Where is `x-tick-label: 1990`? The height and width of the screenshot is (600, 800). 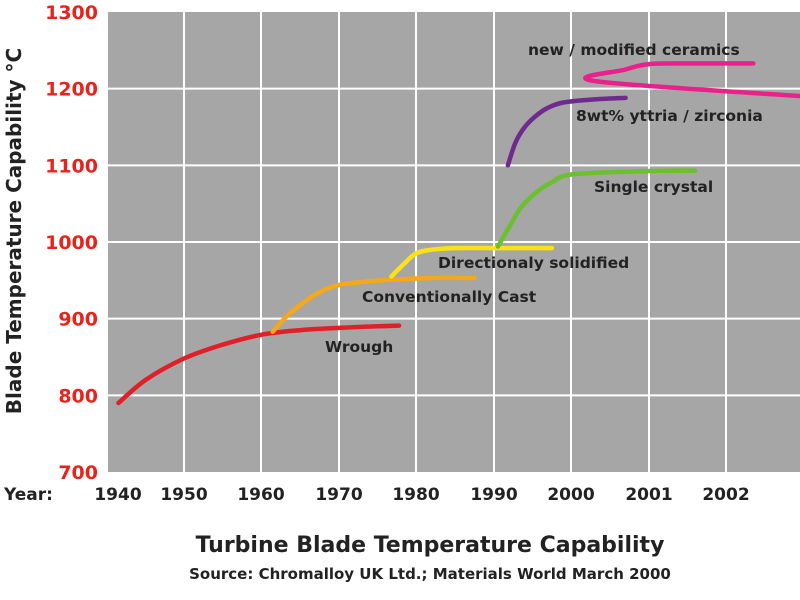
x-tick-label: 1990 is located at coordinates (493, 495).